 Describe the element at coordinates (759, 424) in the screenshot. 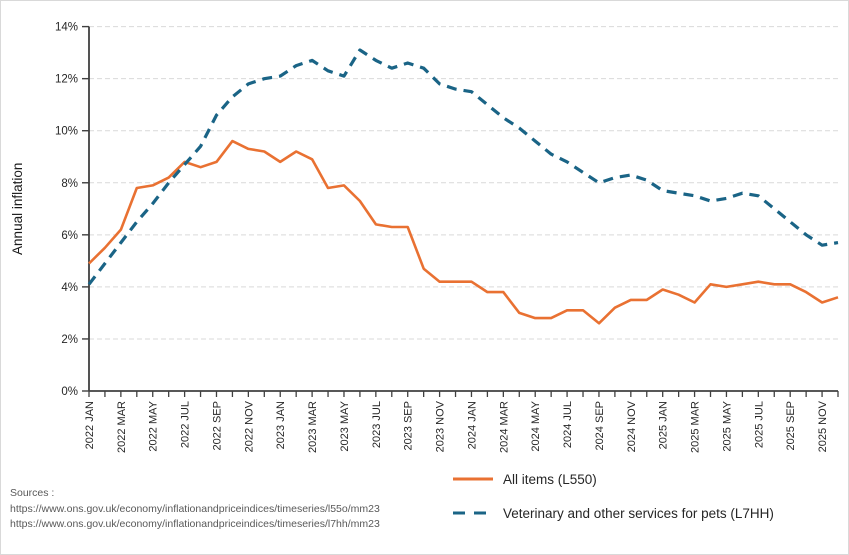

I see `x-tick-label: 2025 JUL` at that location.